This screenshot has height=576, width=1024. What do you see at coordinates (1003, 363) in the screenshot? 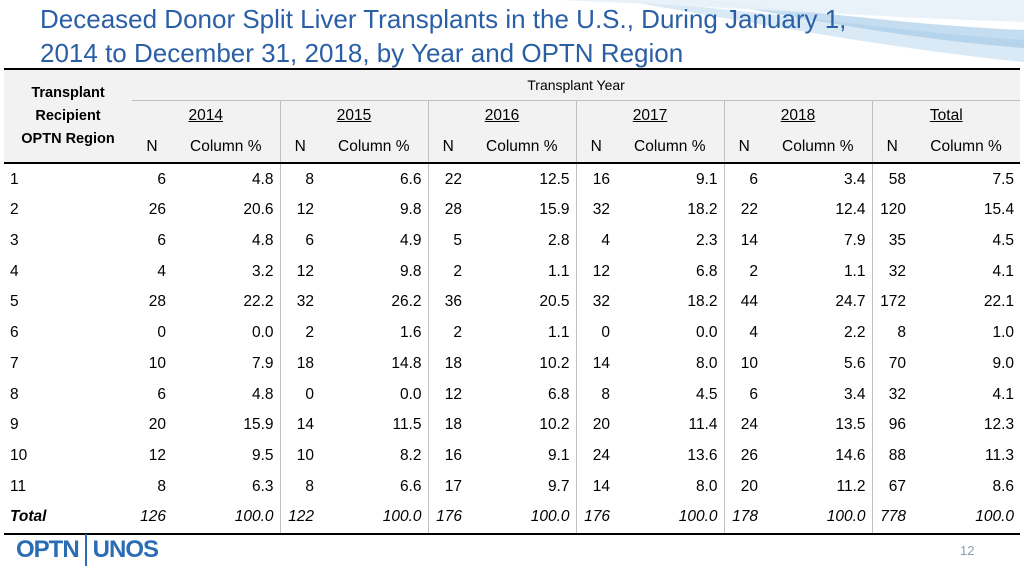
I see `percent-cell: 9.0` at bounding box center [1003, 363].